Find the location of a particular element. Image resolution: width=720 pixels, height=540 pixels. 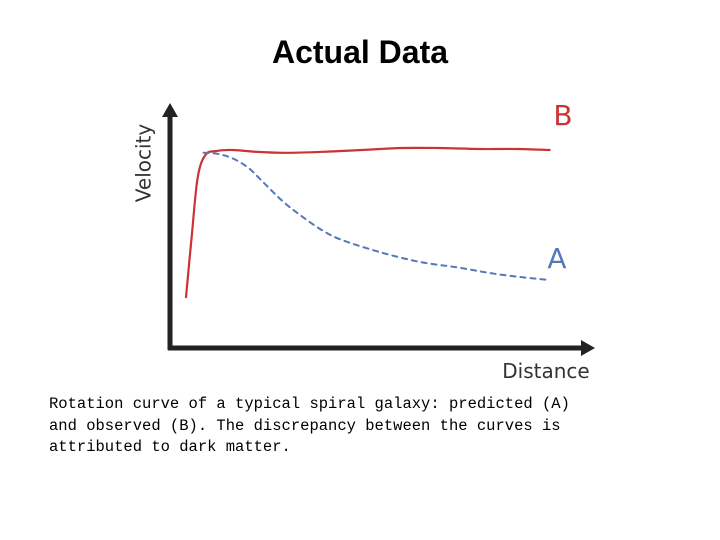

series-line-a is located at coordinates (376, 216).